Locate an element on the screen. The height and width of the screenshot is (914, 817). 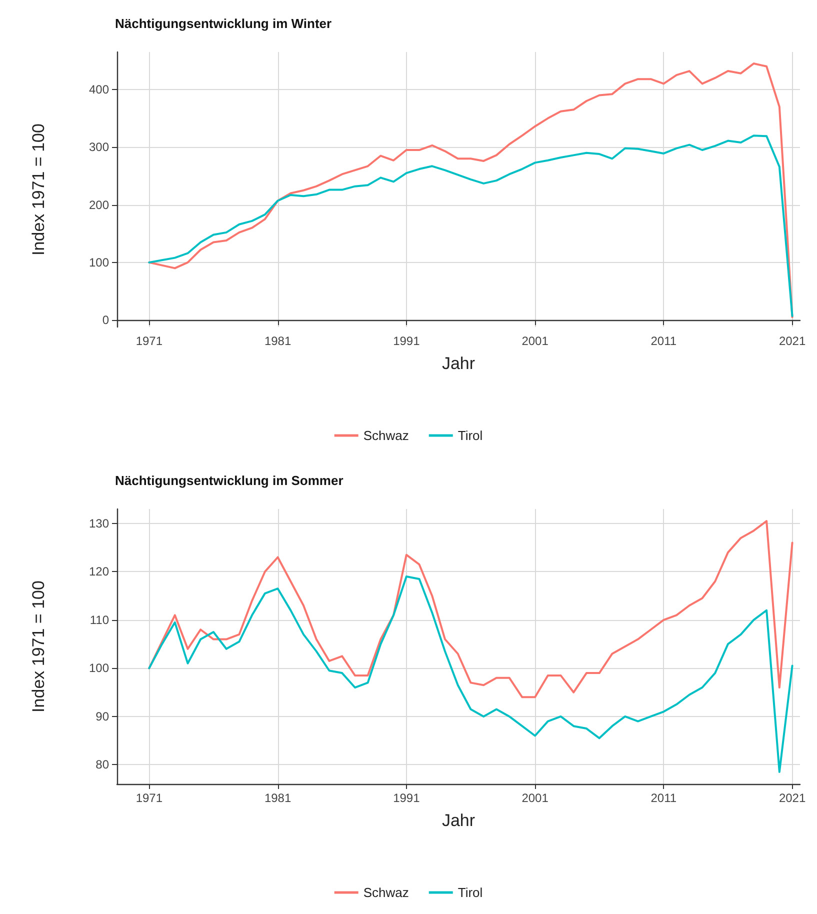
y-tick-label: 110 is located at coordinates (100, 619).